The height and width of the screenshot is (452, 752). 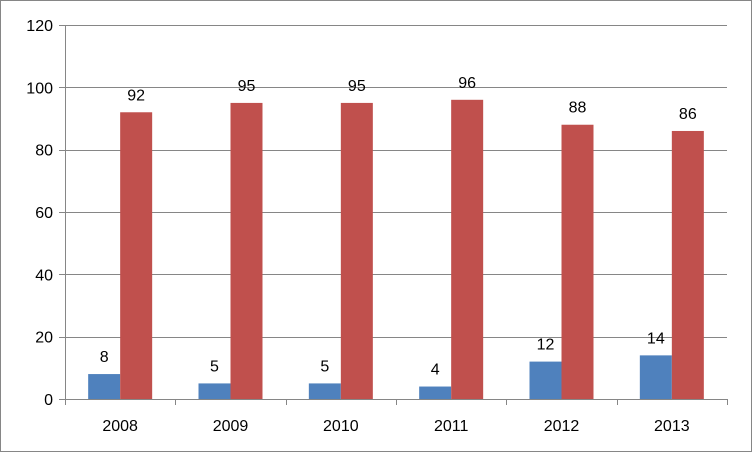 I want to click on x-tick-label: 2012, so click(x=562, y=426).